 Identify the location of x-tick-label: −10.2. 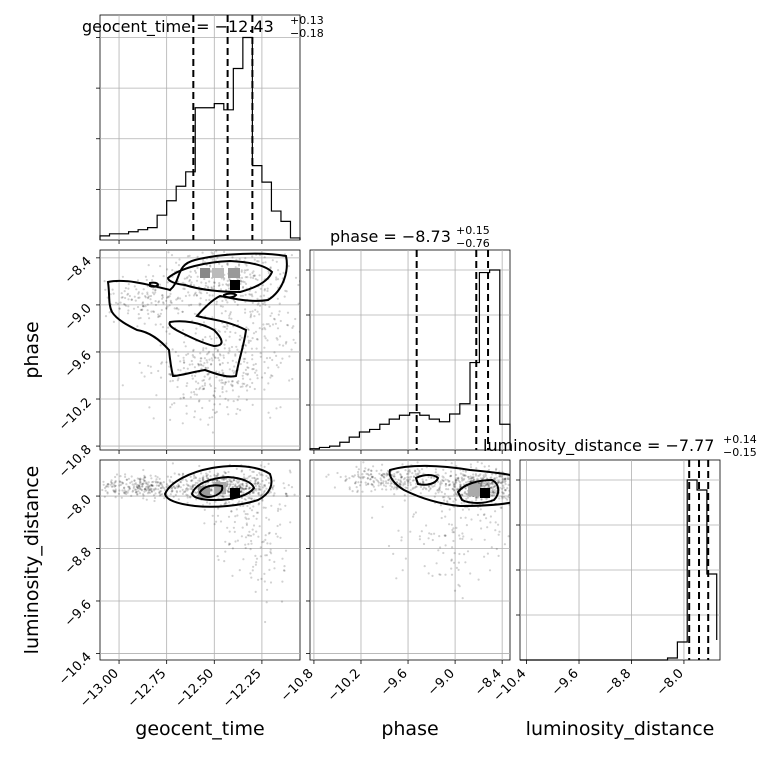
(344, 685).